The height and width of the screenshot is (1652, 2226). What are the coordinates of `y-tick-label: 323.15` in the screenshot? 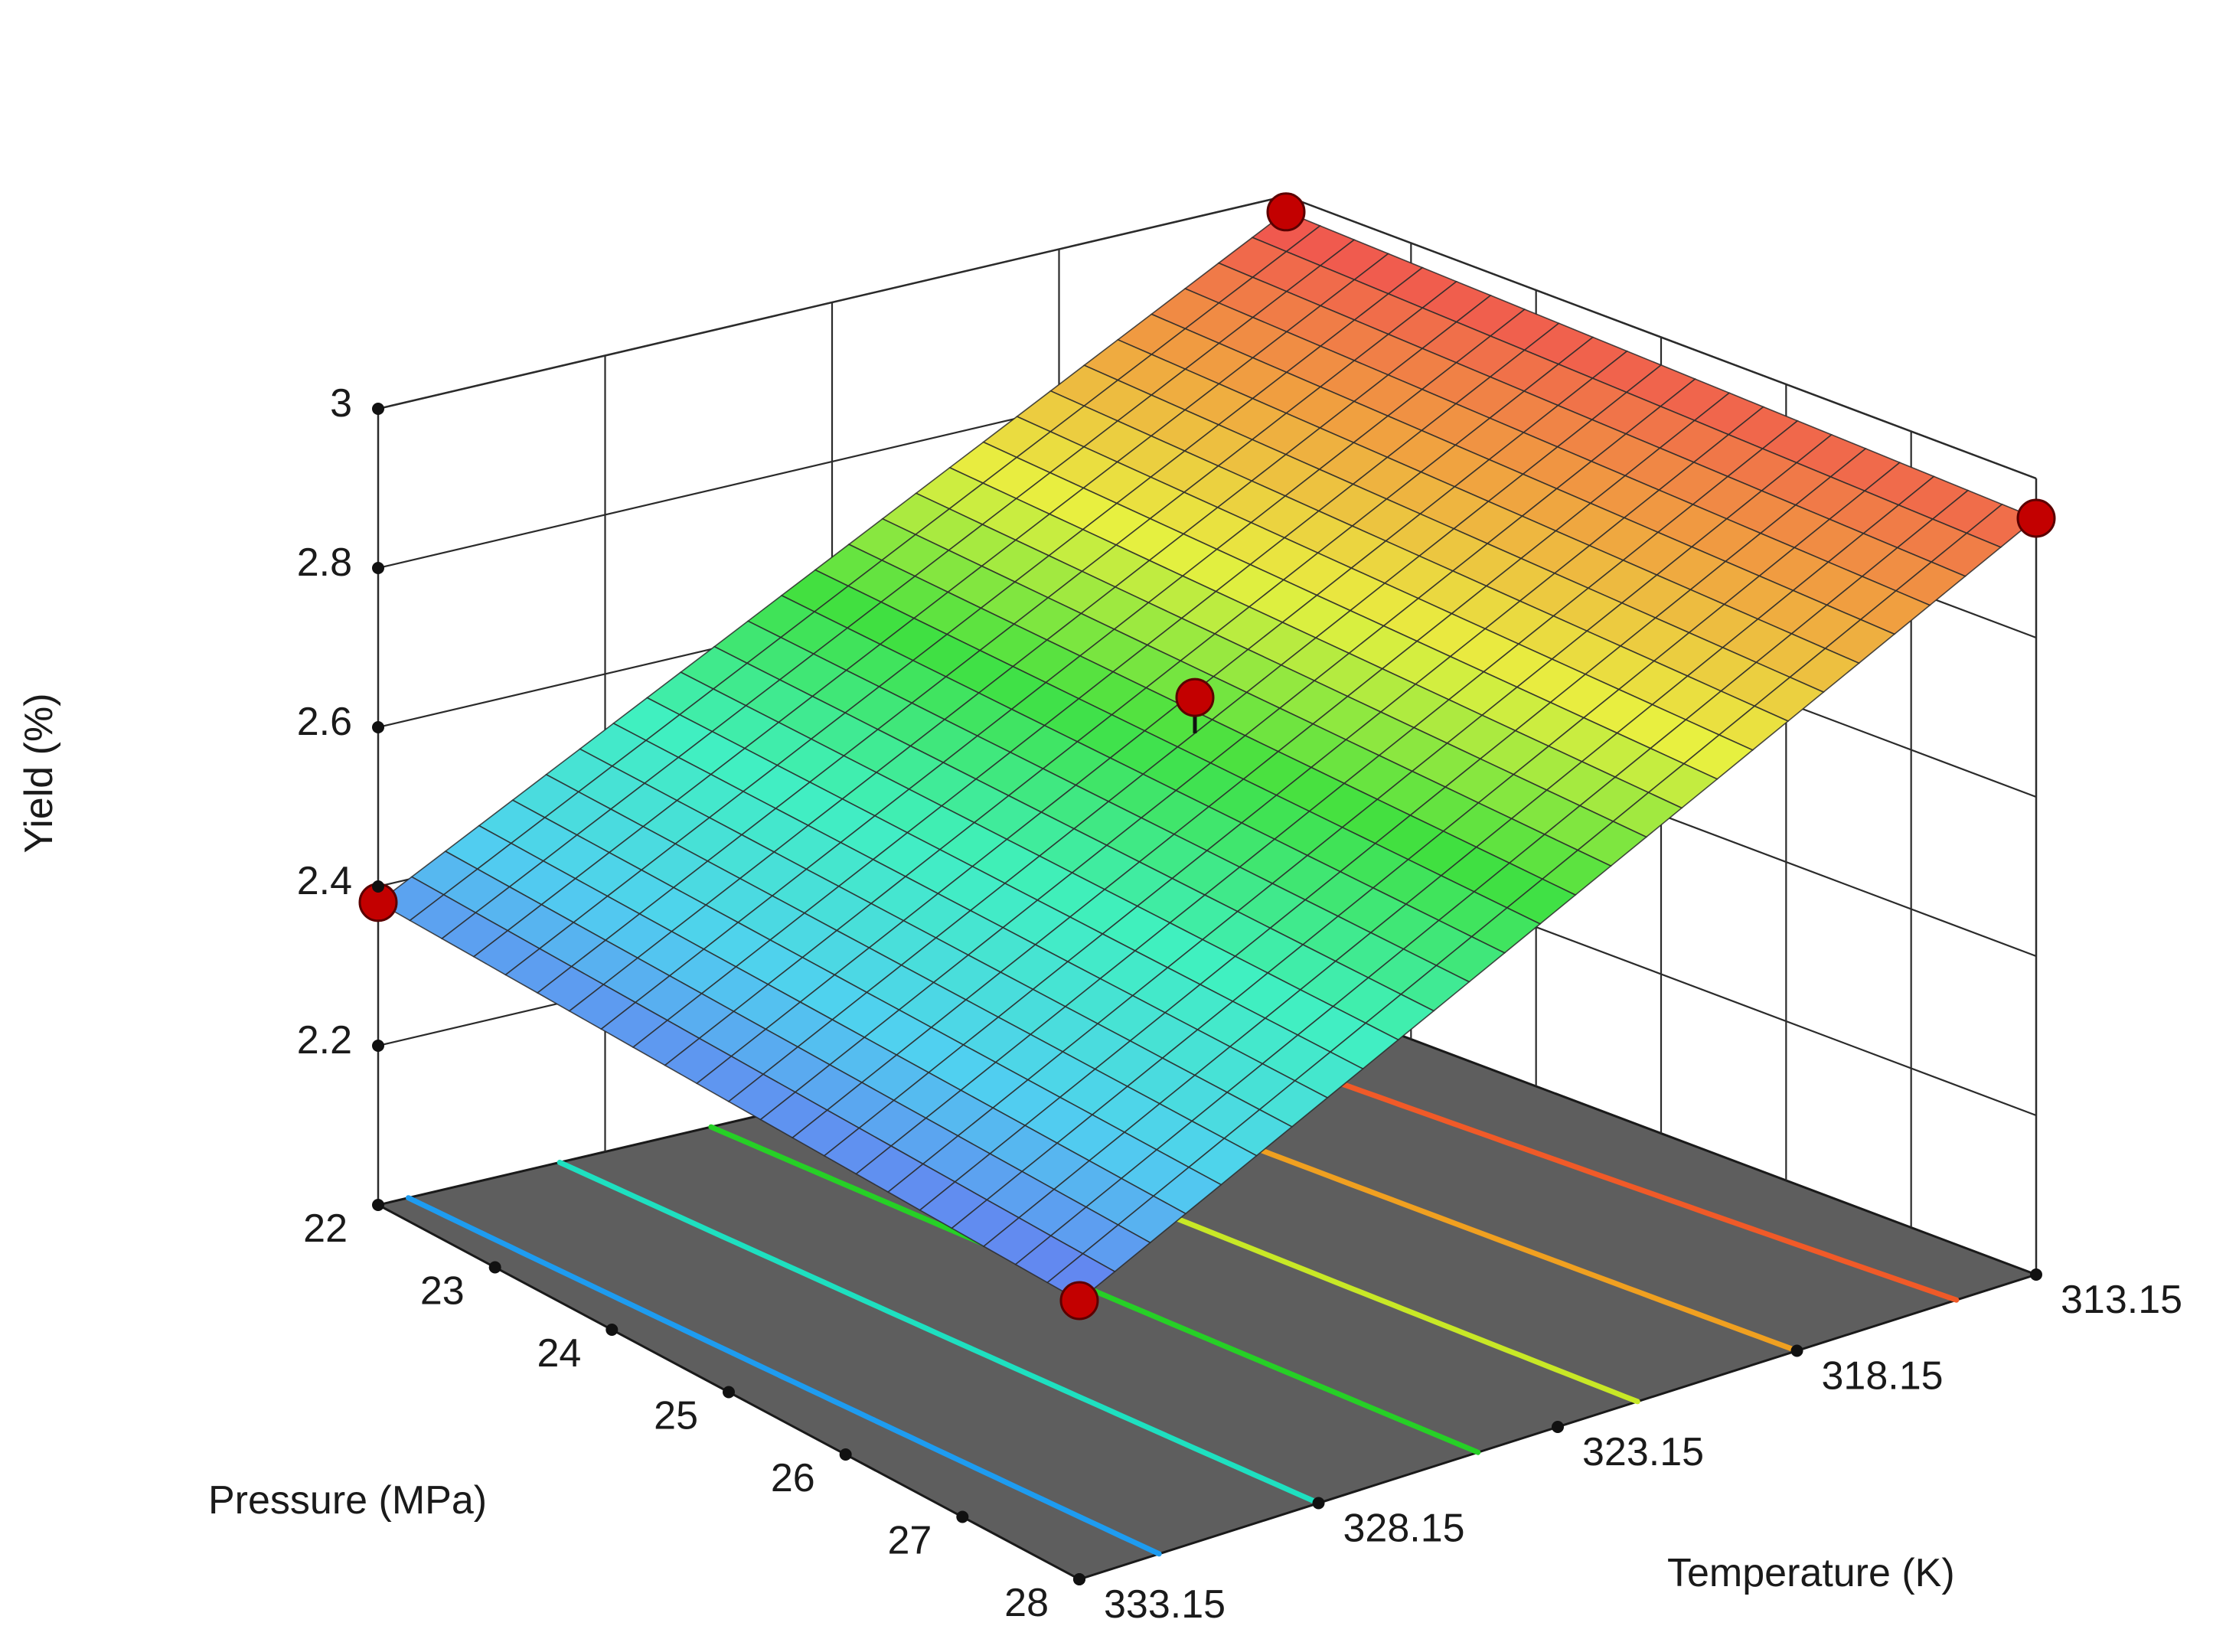 It's located at (1643, 1452).